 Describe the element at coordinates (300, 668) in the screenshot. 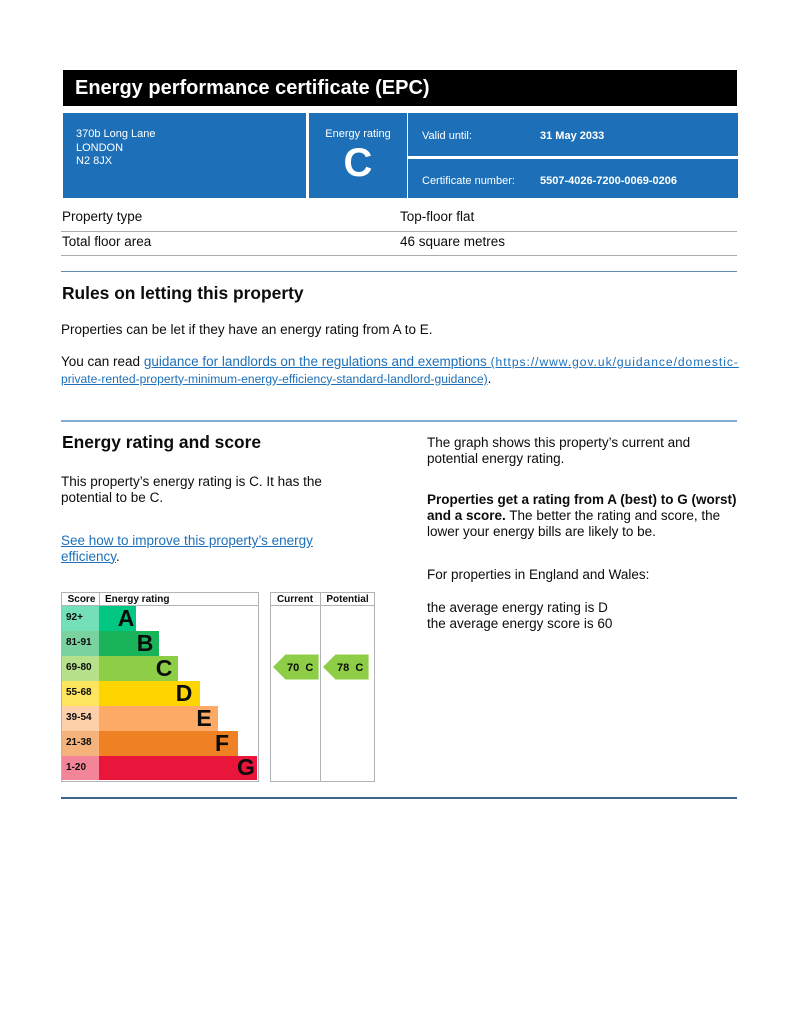

I see `svg-text: 70 C` at that location.